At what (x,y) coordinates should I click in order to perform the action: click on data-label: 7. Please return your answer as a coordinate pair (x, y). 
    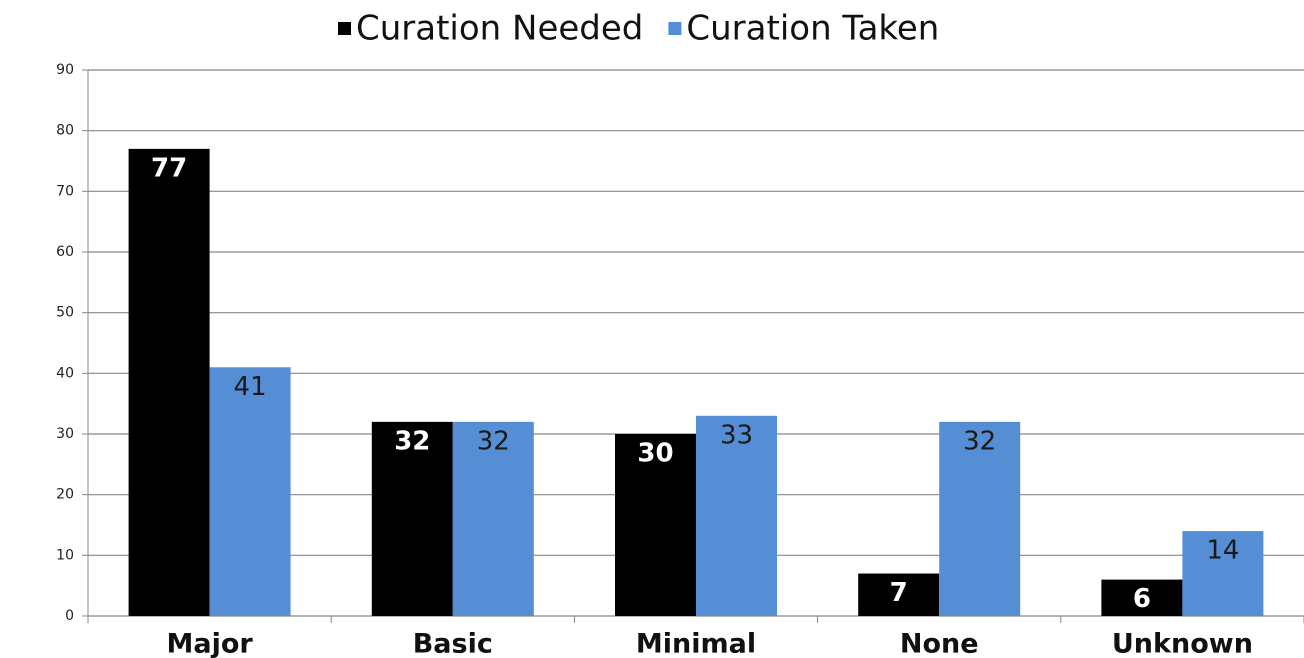
    Looking at the image, I should click on (899, 593).